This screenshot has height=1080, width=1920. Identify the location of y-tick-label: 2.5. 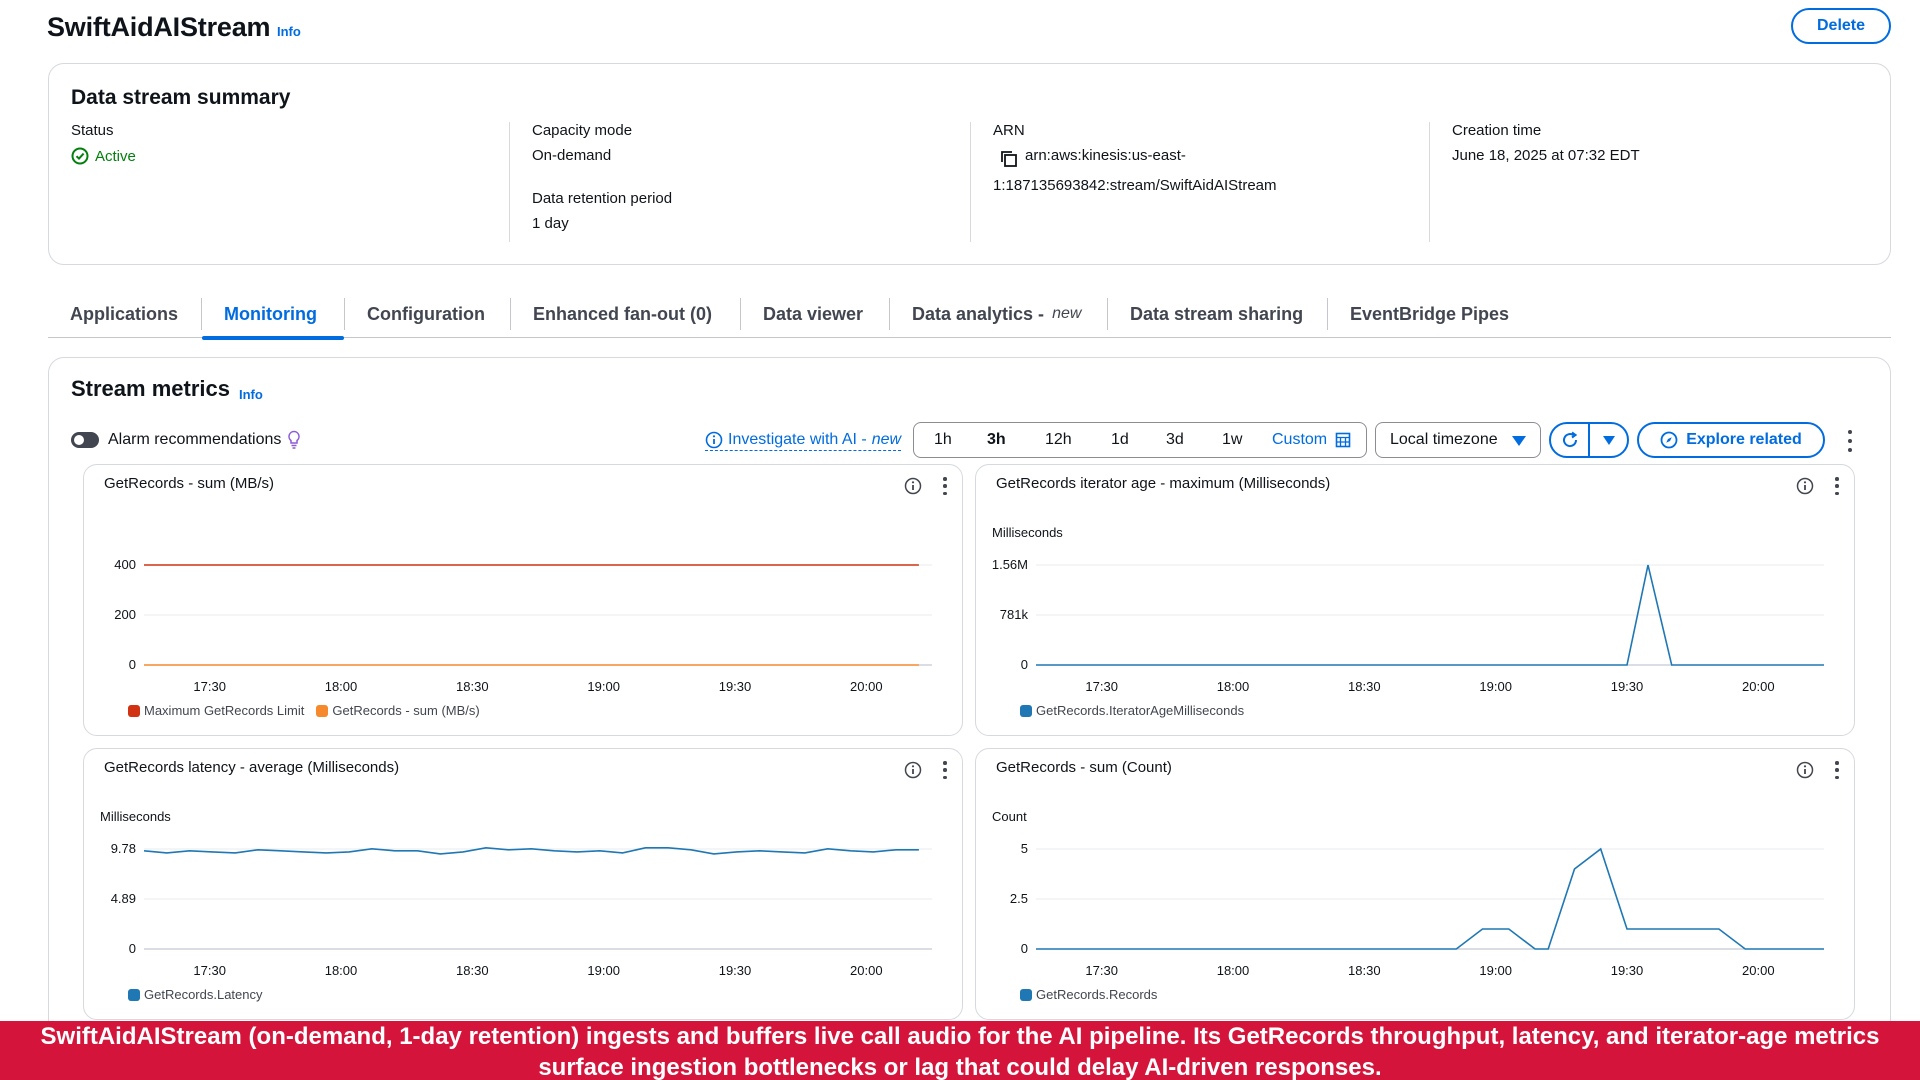
(1019, 898).